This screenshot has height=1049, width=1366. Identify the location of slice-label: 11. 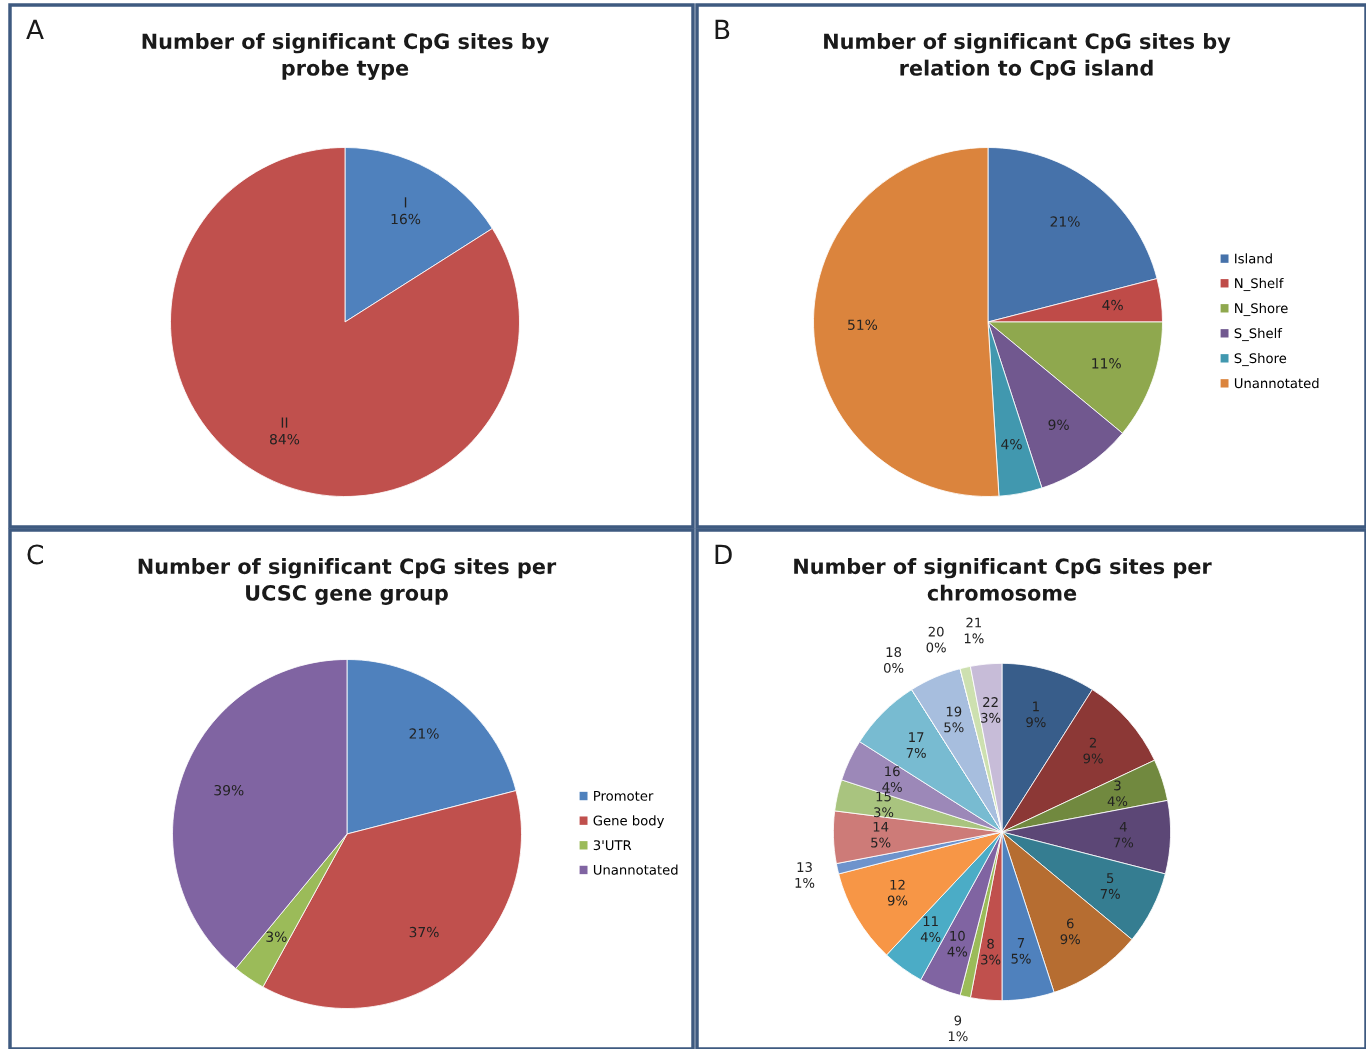
(930, 921).